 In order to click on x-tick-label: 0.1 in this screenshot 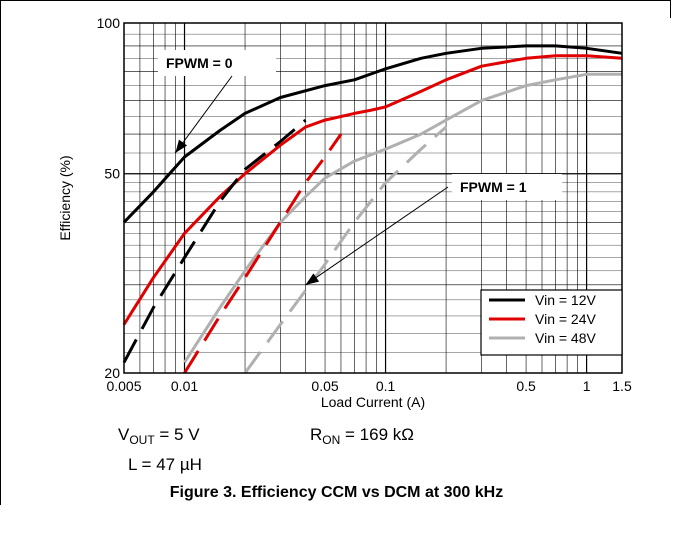, I will do `click(386, 386)`.